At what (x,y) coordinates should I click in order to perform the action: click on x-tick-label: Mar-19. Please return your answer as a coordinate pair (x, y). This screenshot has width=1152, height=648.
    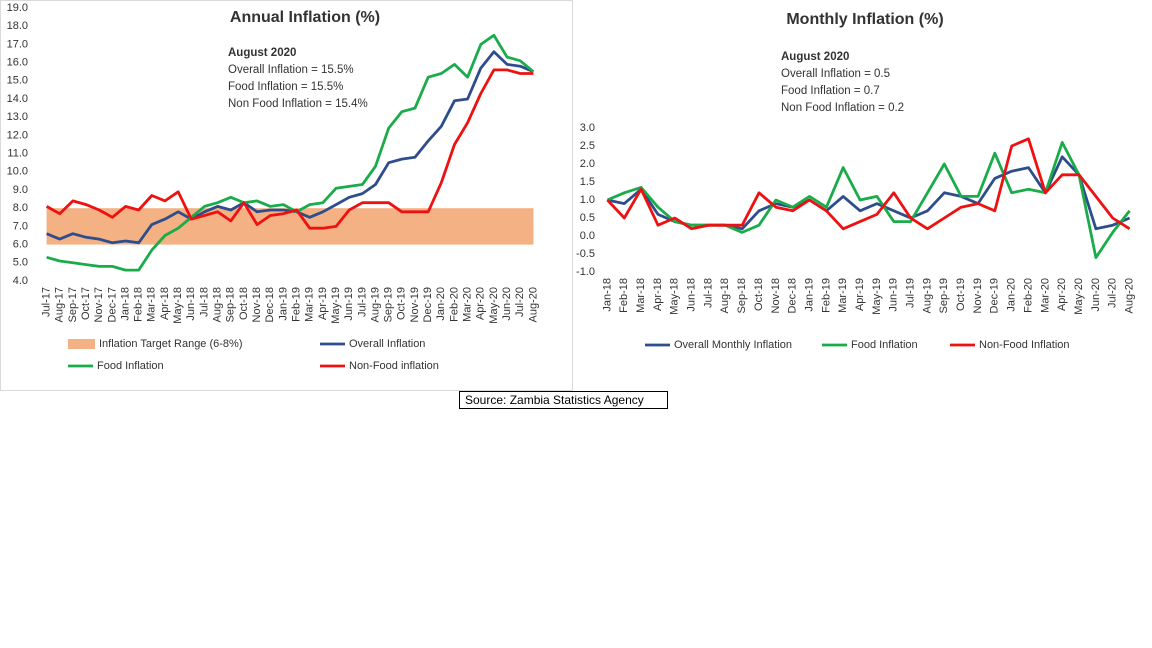
    Looking at the image, I should click on (310, 304).